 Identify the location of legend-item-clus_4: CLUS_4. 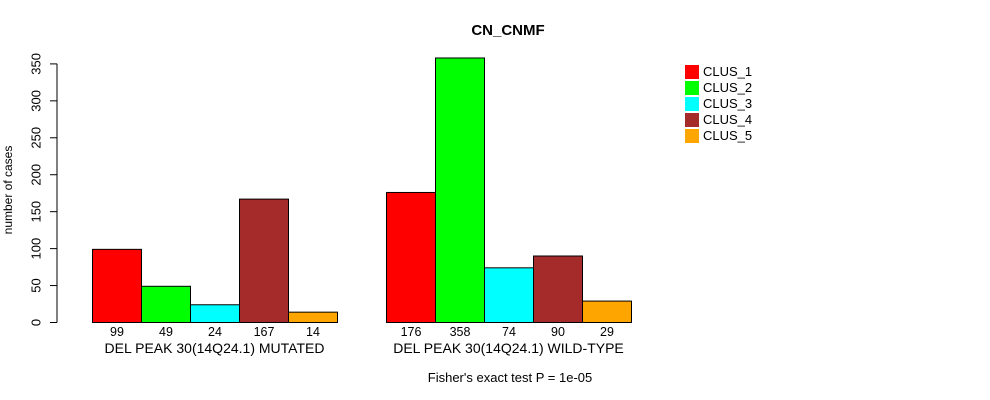
(718, 120).